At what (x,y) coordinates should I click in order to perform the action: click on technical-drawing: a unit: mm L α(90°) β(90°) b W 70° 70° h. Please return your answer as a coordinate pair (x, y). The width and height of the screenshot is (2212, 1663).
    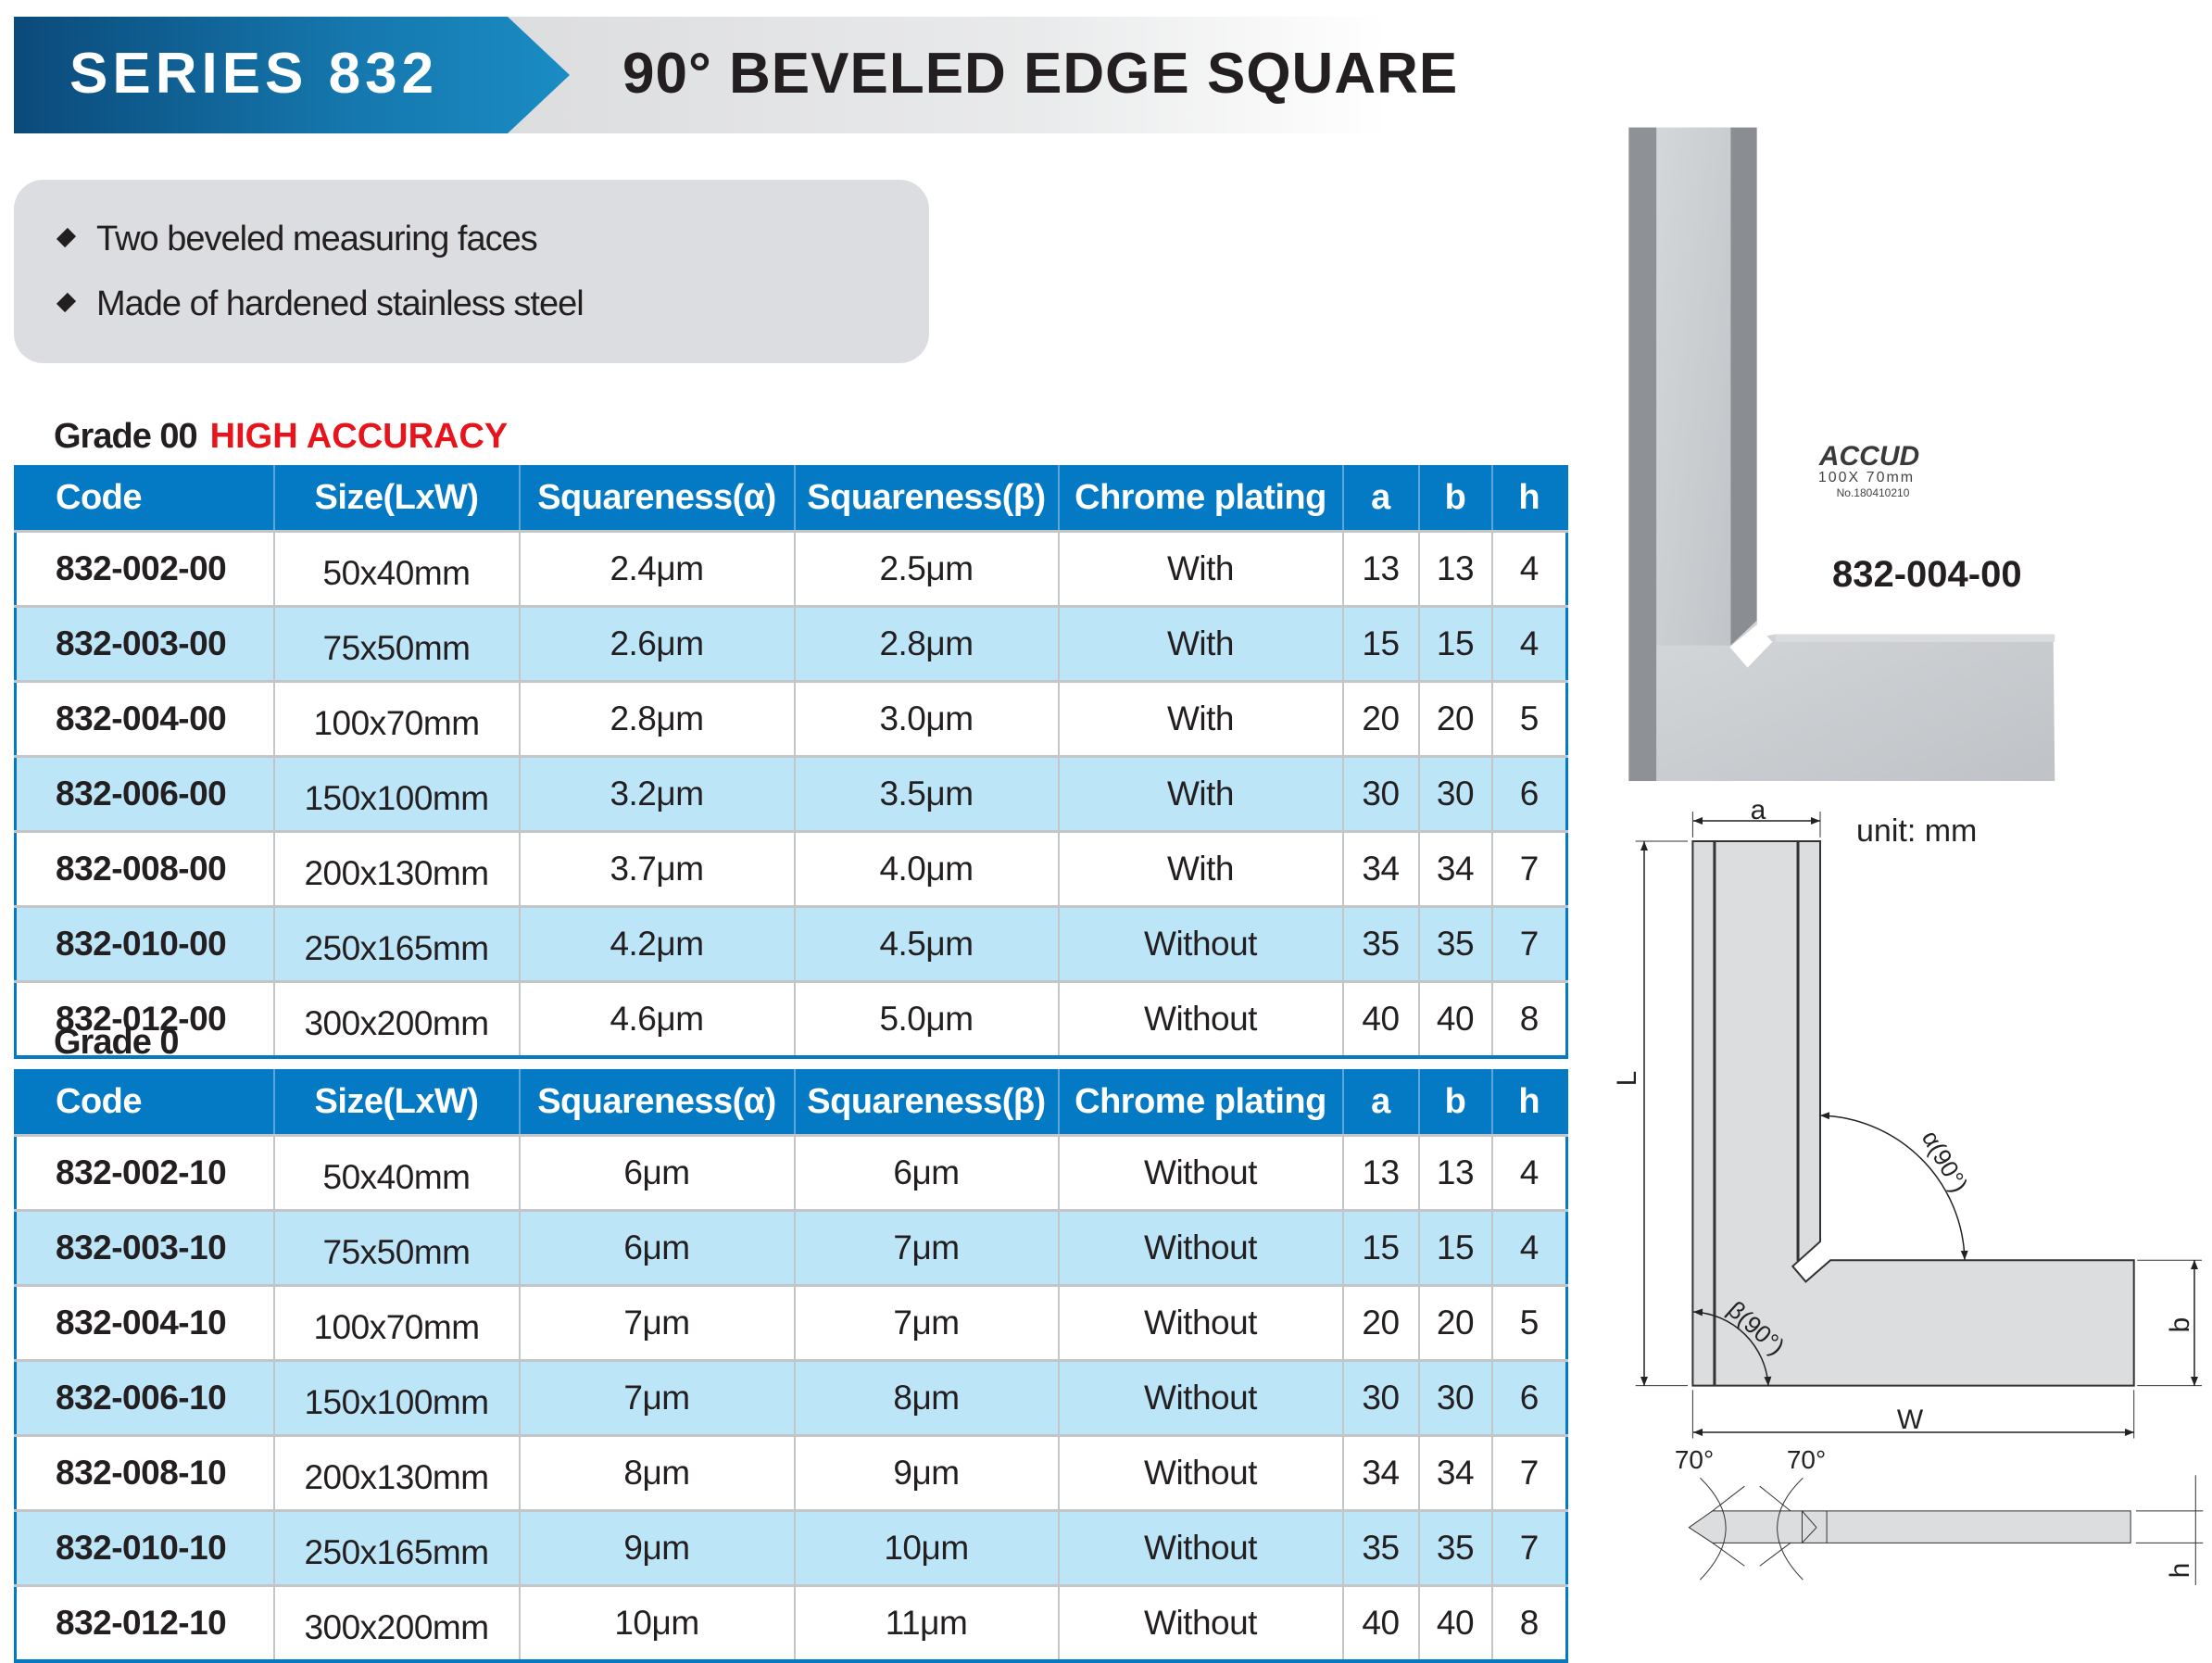
    Looking at the image, I should click on (1912, 1194).